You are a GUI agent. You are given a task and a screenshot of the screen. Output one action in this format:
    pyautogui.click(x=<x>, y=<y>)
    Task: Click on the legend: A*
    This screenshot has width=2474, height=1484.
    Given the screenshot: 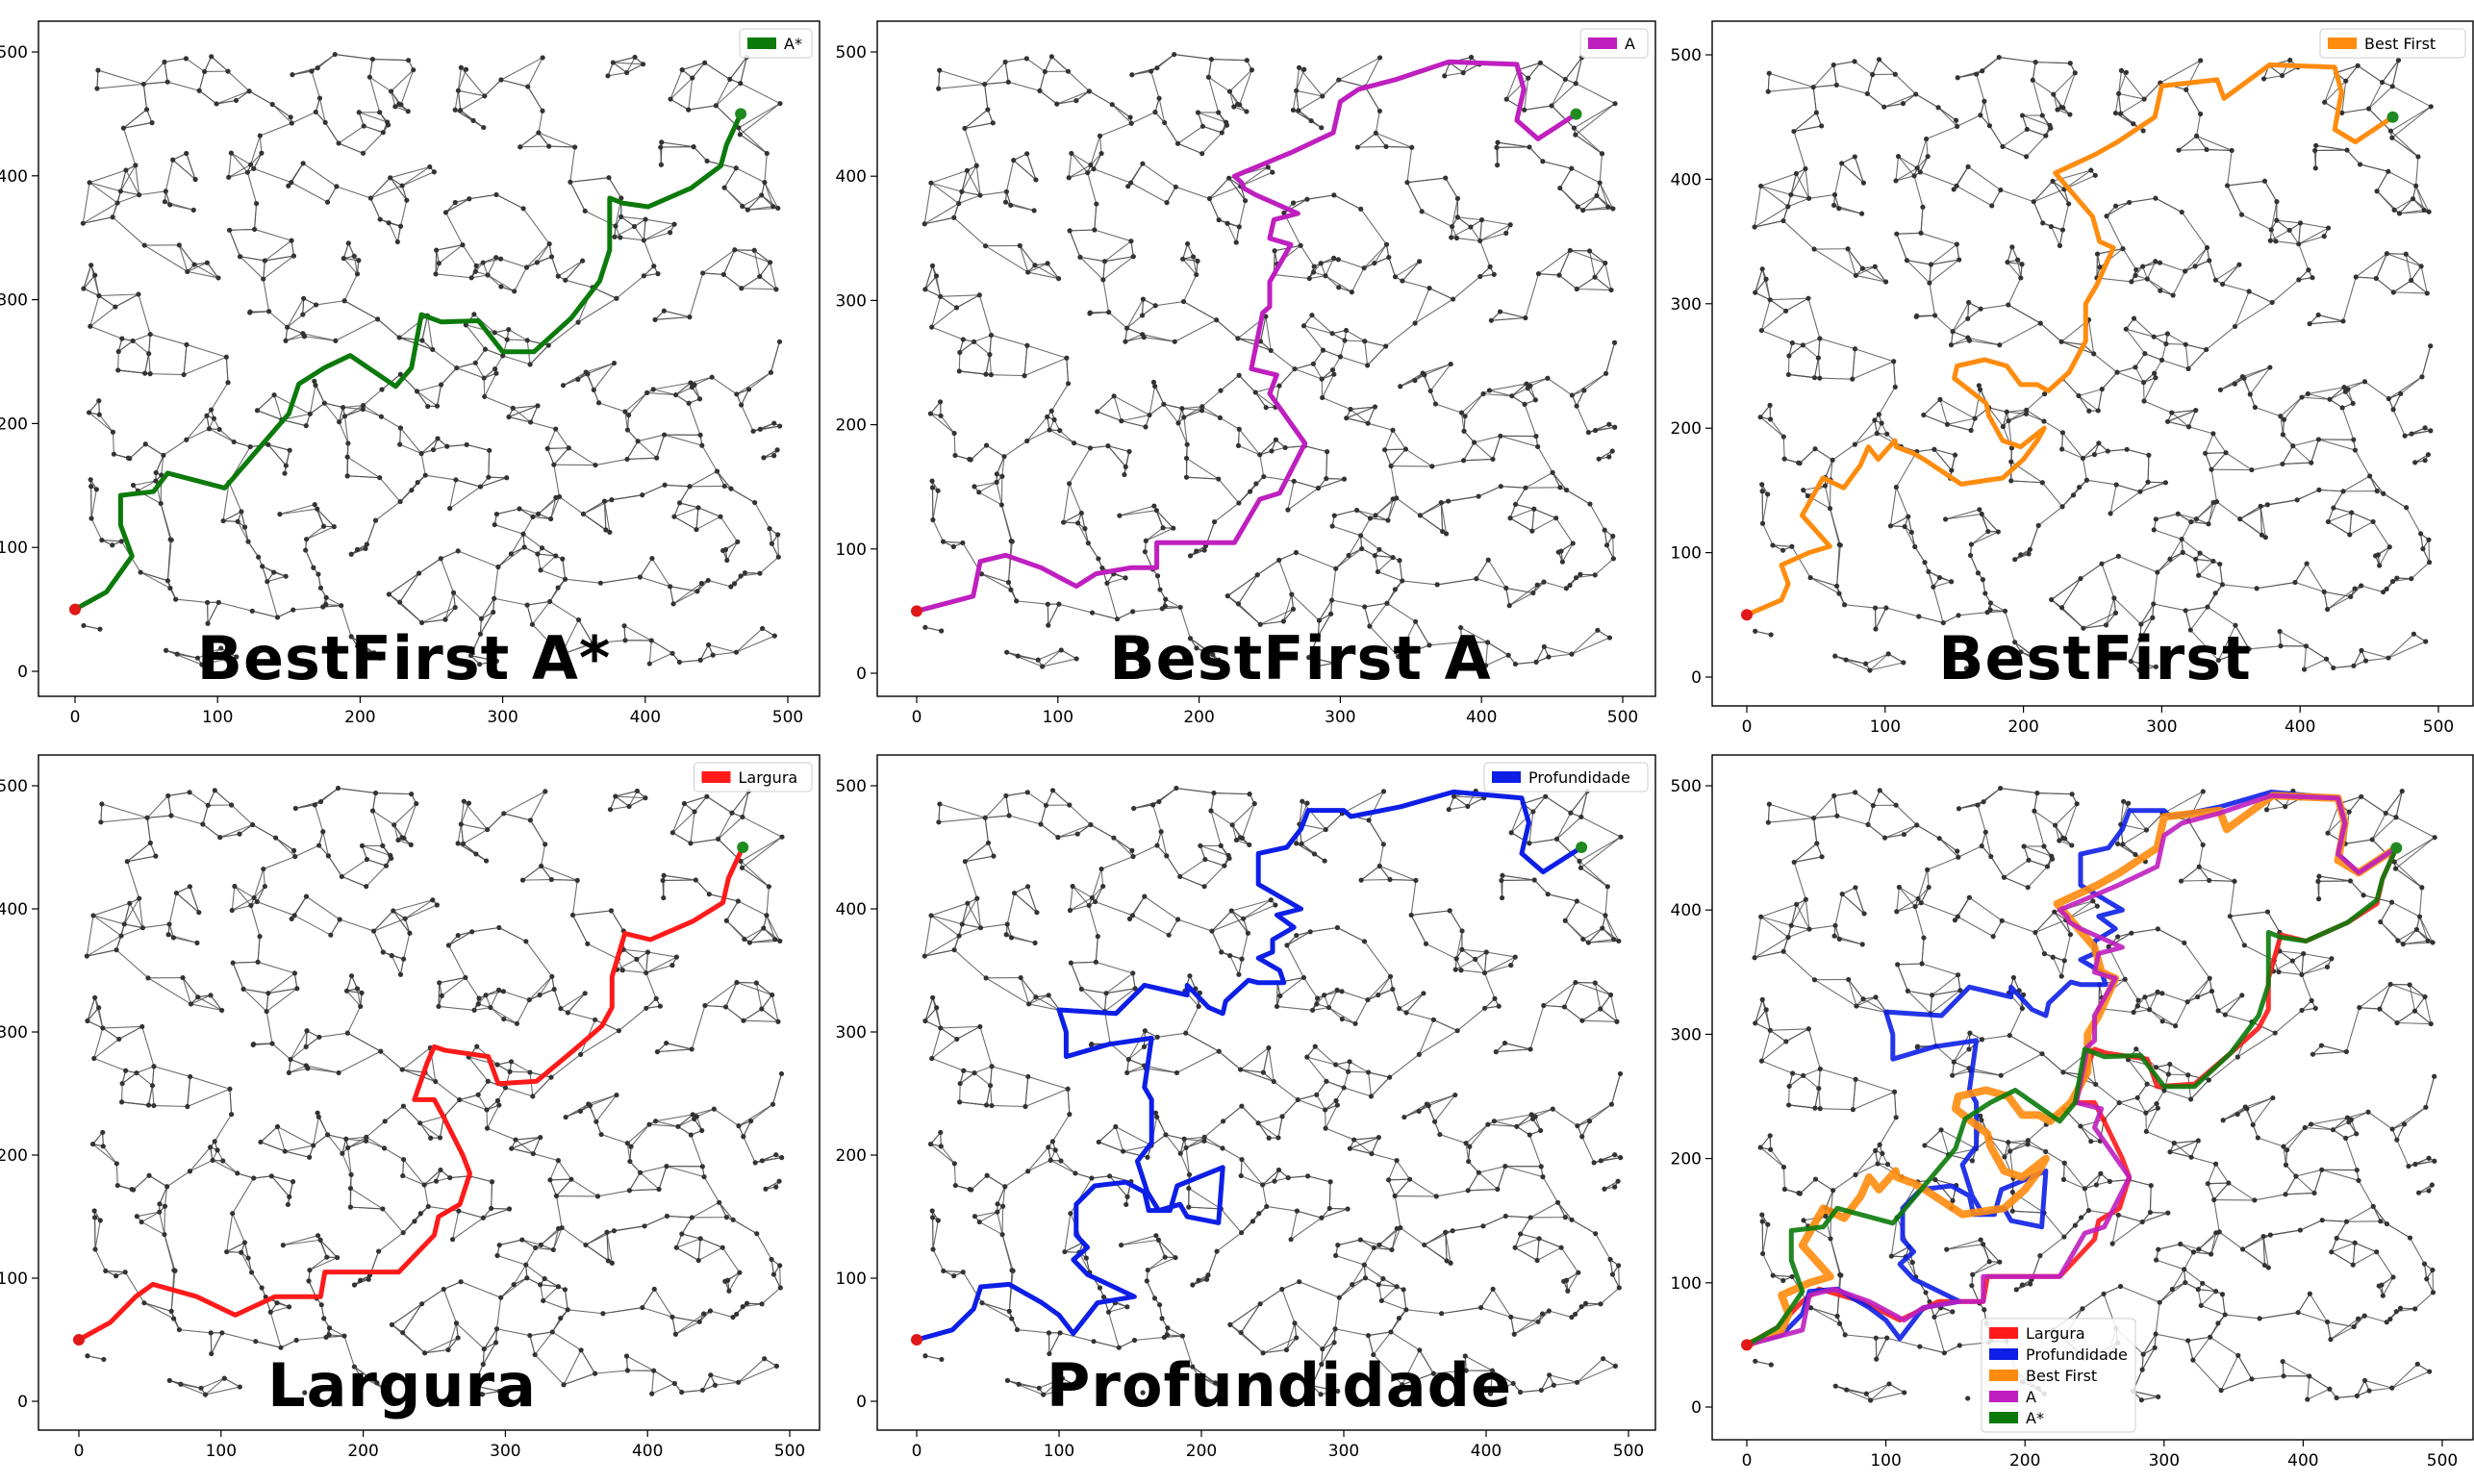 What is the action you would take?
    pyautogui.click(x=776, y=43)
    